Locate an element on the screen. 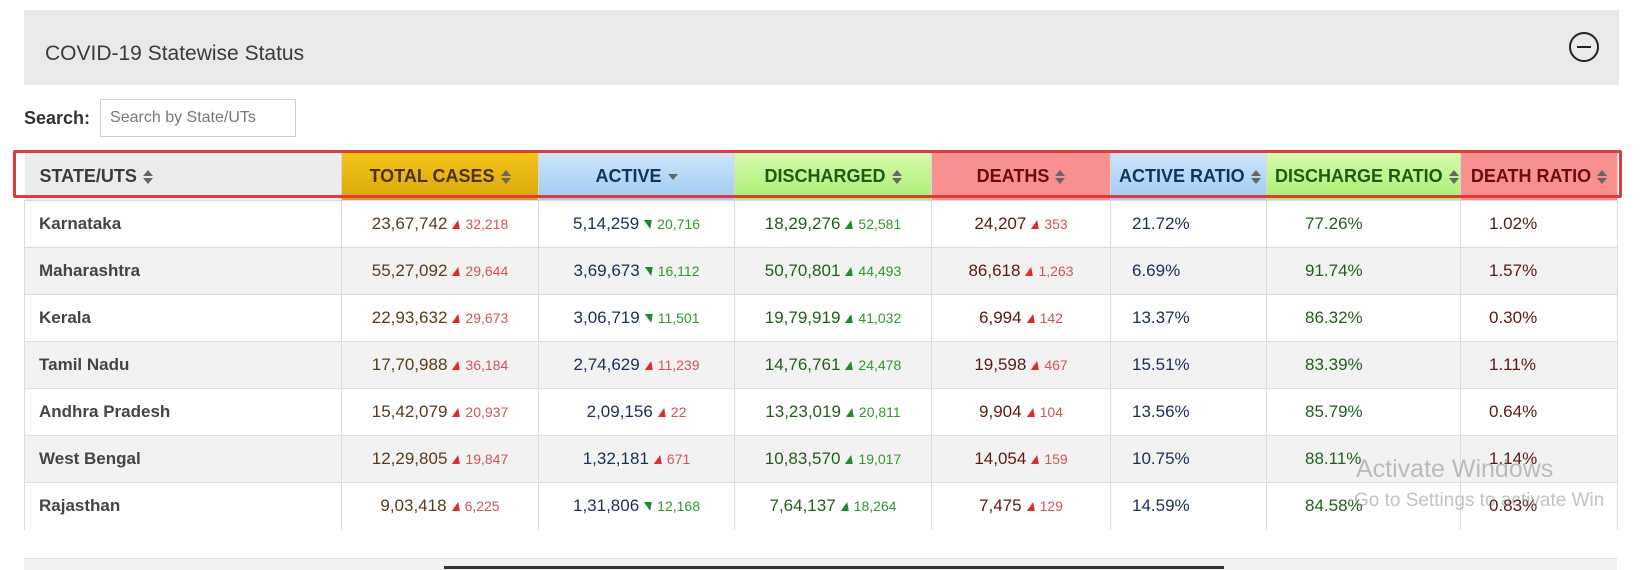 The height and width of the screenshot is (570, 1643). cell-deaths: 6,994 142 is located at coordinates (1021, 318).